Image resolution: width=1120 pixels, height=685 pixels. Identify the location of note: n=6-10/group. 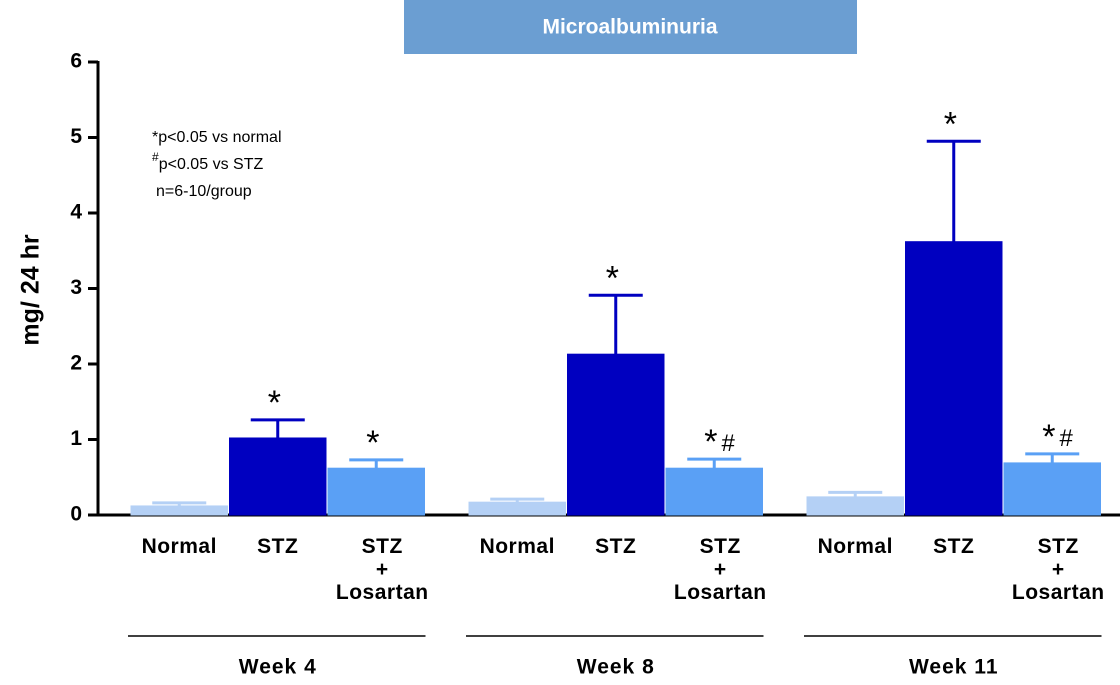
(204, 191).